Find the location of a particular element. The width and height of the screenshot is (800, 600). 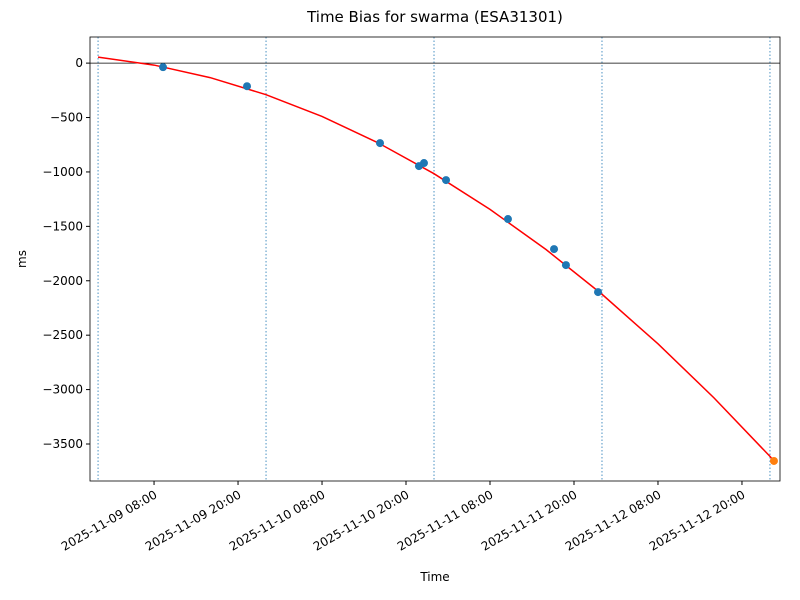

y-tick-label: −3000 is located at coordinates (62, 390).